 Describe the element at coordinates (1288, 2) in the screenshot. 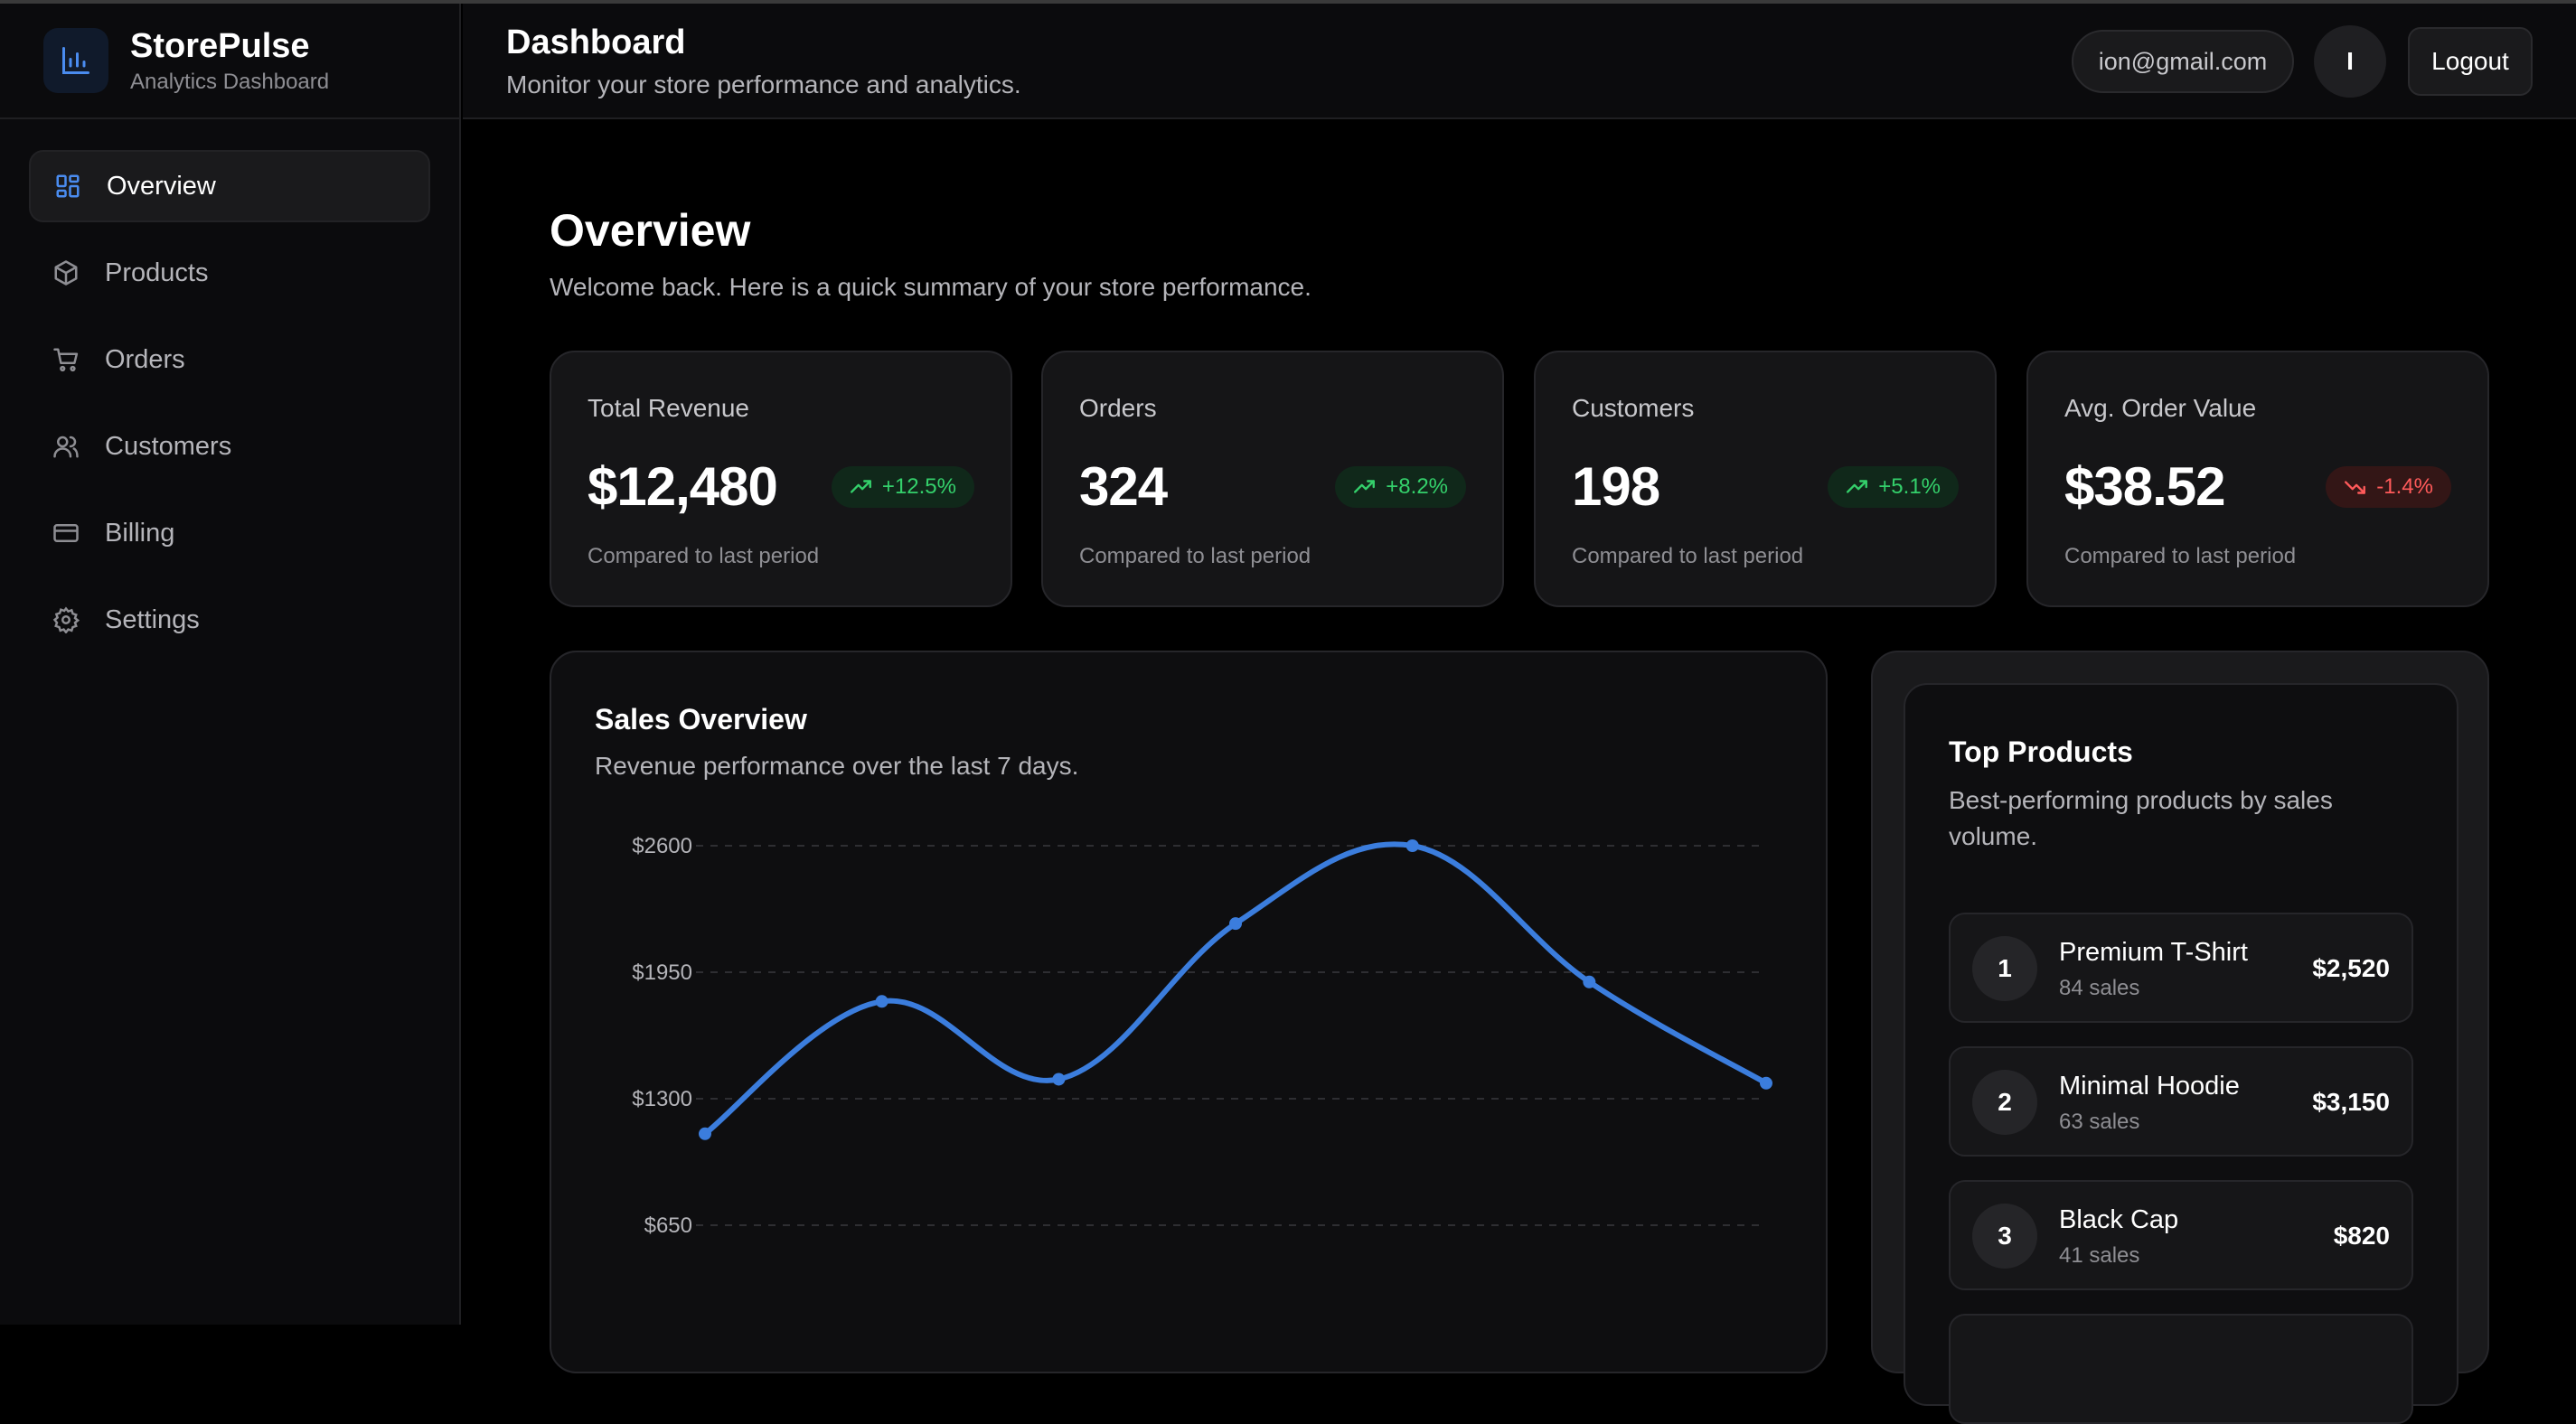

I see `window-top-border` at that location.